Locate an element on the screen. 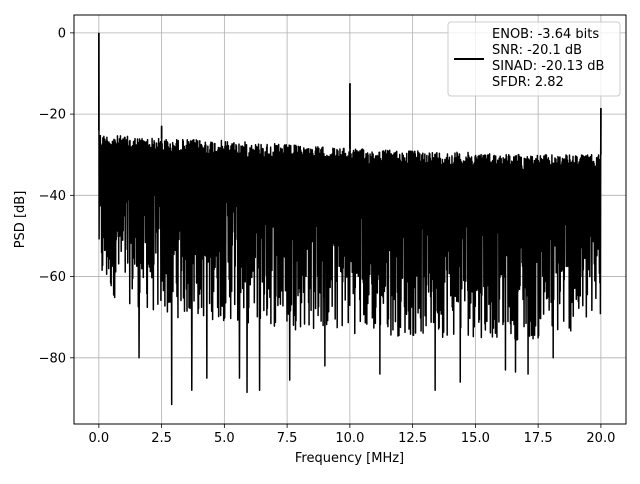 This screenshot has height=484, width=640. x-tick-label: 0.0 is located at coordinates (99, 438).